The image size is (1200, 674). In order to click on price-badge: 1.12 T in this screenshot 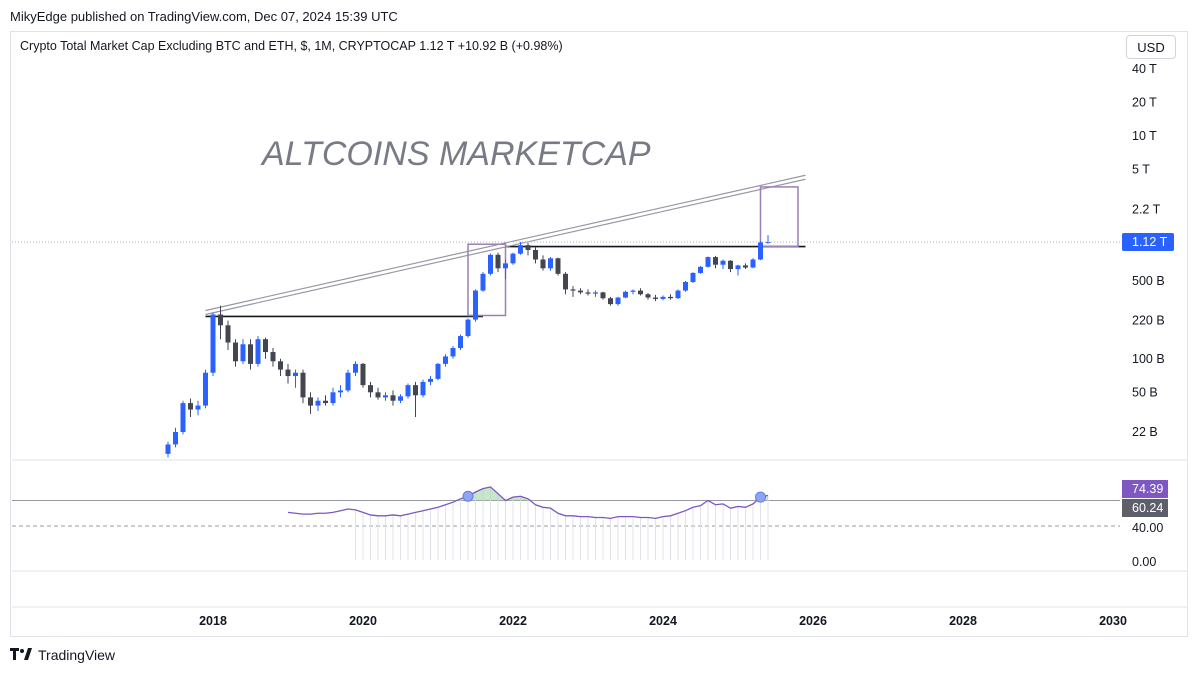, I will do `click(1150, 242)`.